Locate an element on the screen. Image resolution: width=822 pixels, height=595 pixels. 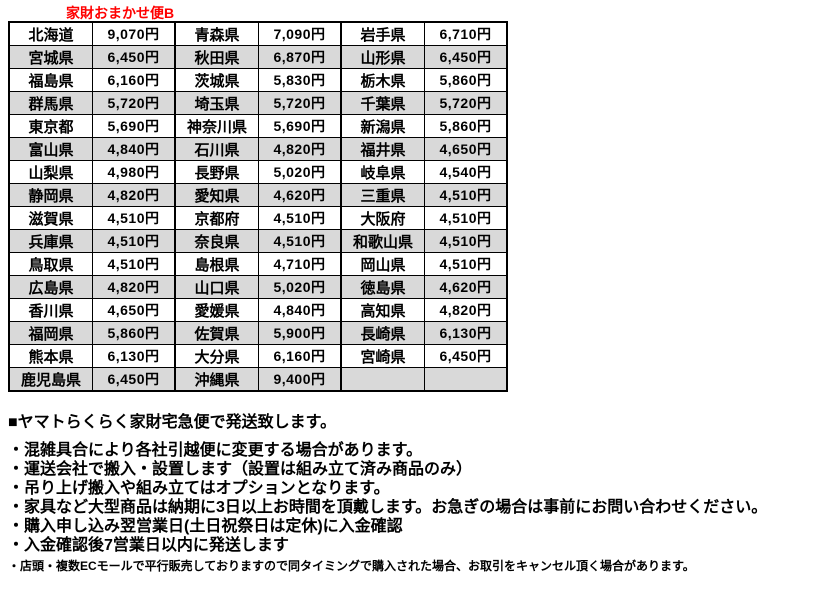
table-row: 熊本県 6,130円 大分県 6,160円 宮崎県 6,450円 is located at coordinates (258, 356).